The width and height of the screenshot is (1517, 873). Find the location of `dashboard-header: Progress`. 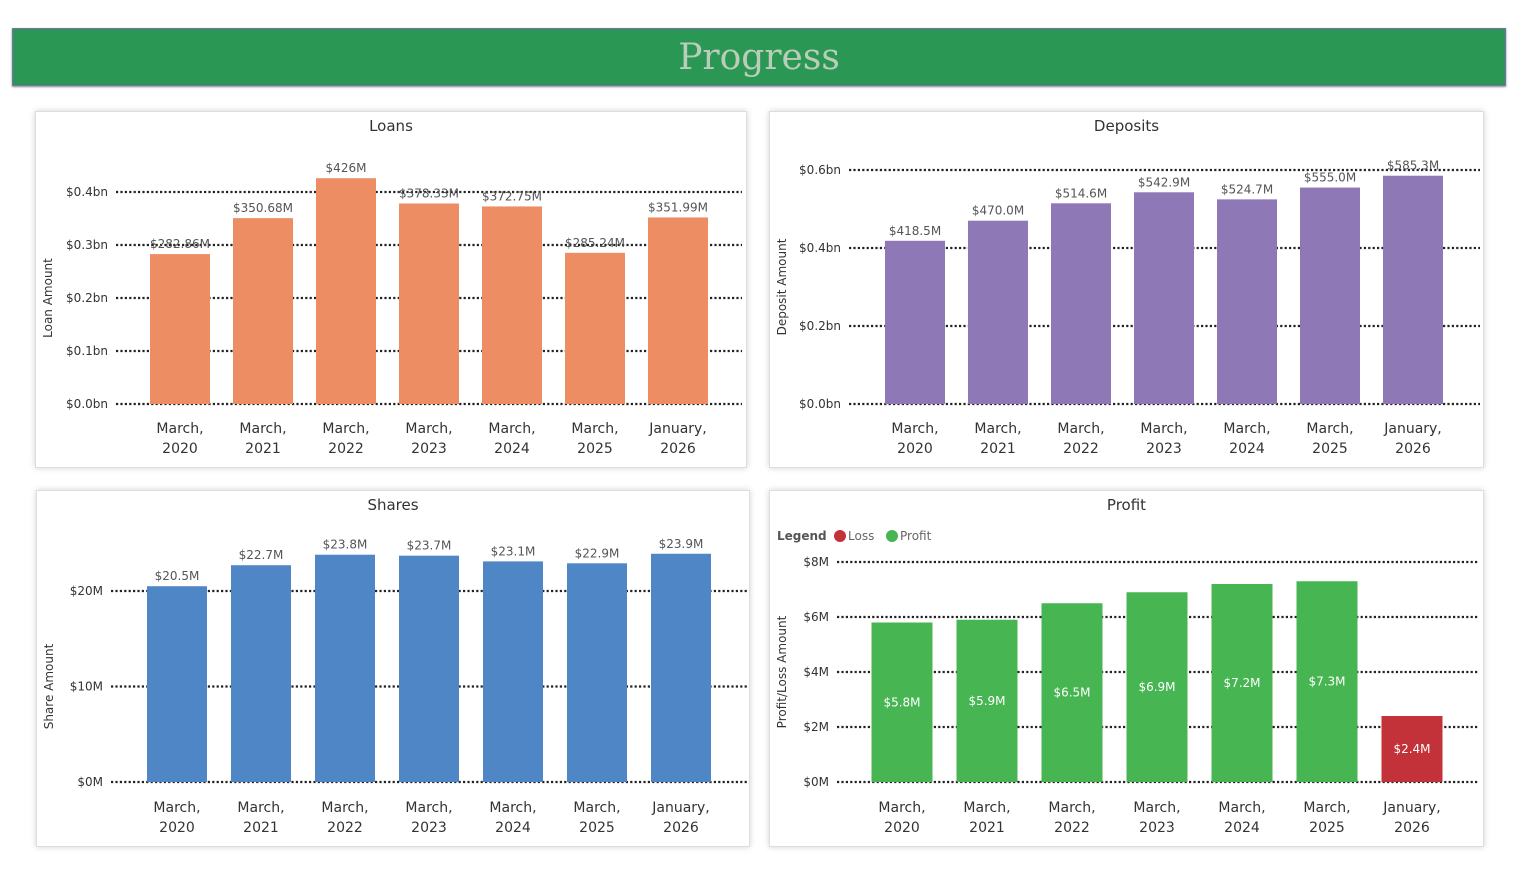

dashboard-header: Progress is located at coordinates (759, 57).